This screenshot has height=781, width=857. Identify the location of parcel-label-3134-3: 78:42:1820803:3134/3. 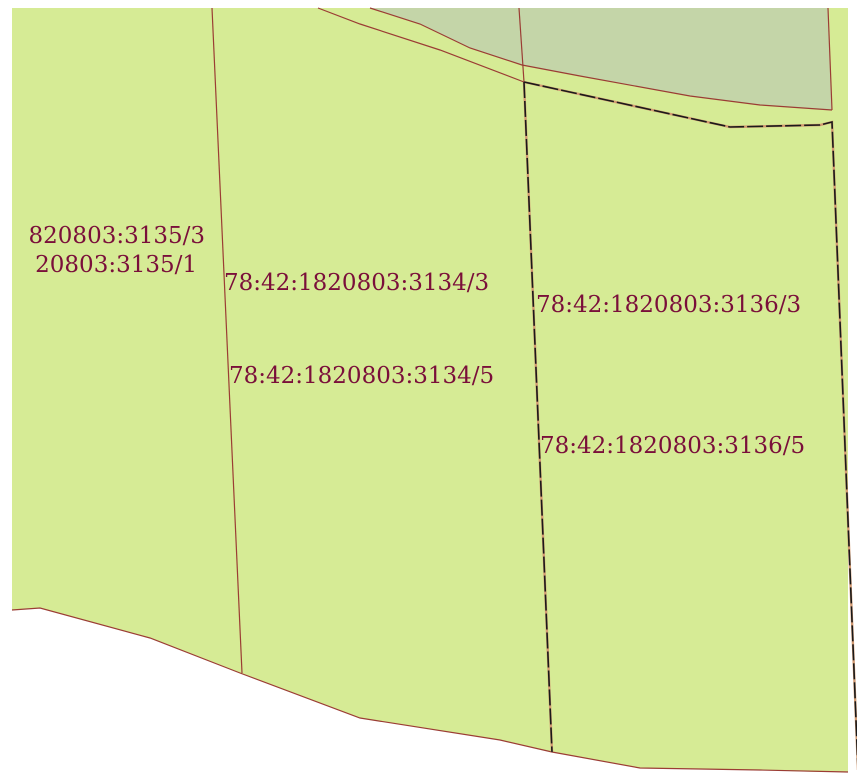
(356, 283).